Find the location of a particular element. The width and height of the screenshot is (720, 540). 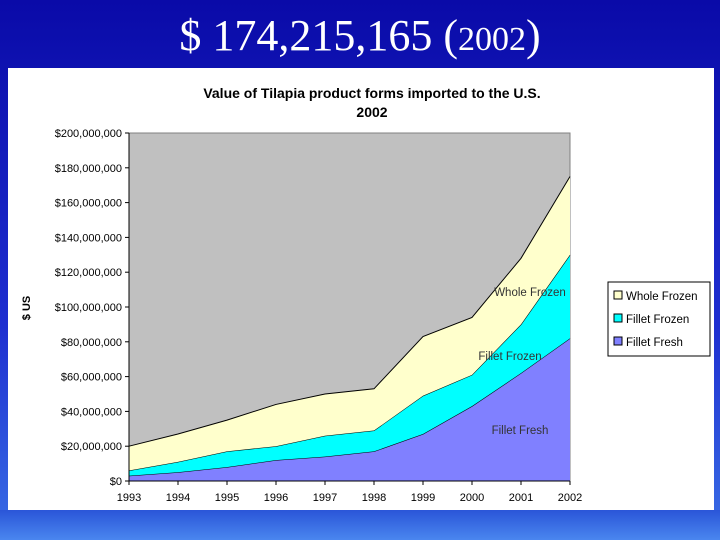

bottom-strip is located at coordinates (360, 525).